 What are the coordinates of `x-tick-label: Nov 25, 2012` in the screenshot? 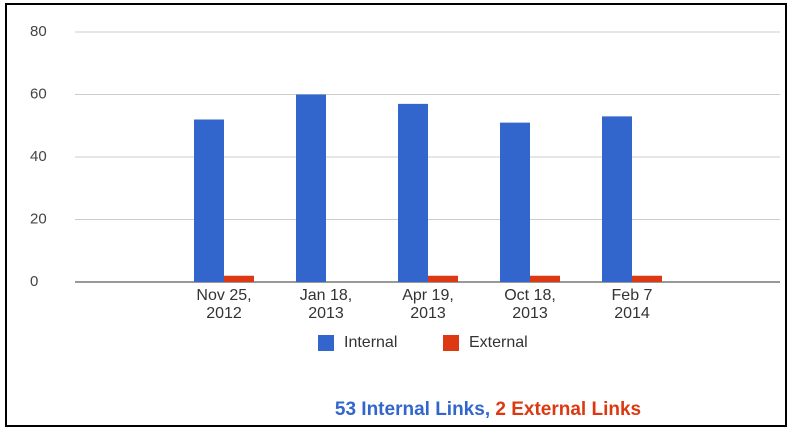 It's located at (224, 304).